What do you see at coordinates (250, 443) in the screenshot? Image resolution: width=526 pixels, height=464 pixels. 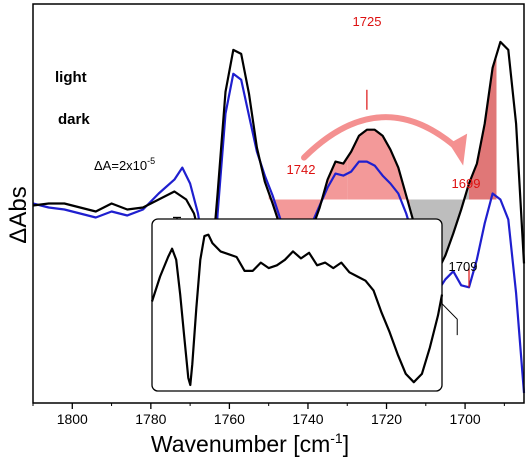 I see `x-axis-label: Wavenumber [cm-1]` at bounding box center [250, 443].